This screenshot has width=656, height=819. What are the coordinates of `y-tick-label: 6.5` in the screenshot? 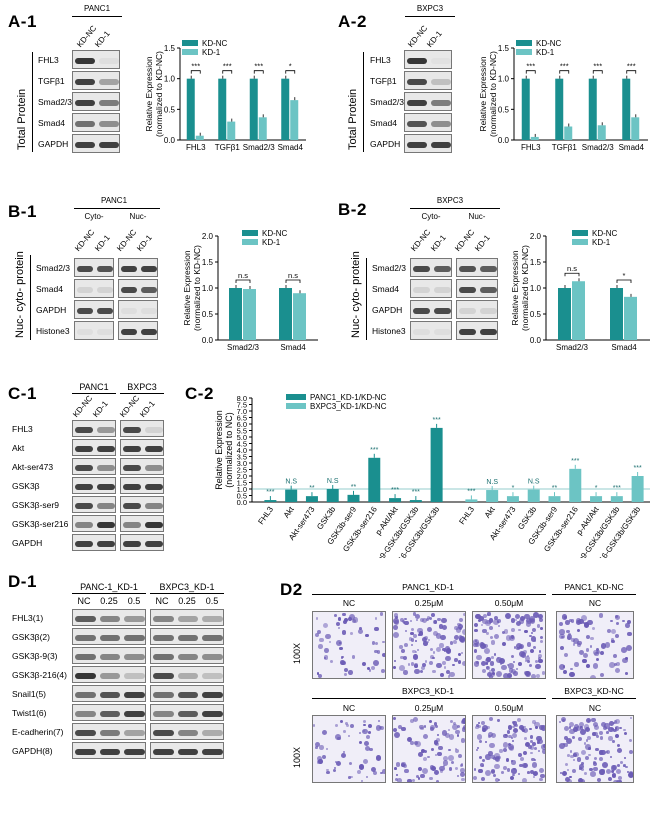 It's located at (242, 418).